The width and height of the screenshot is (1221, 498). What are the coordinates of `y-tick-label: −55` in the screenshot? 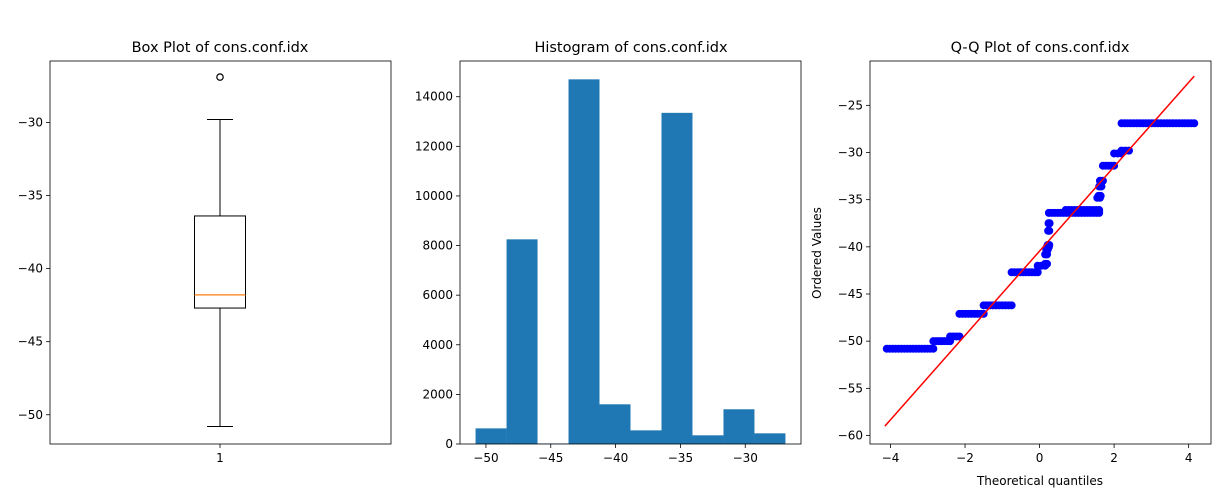 It's located at (850, 388).